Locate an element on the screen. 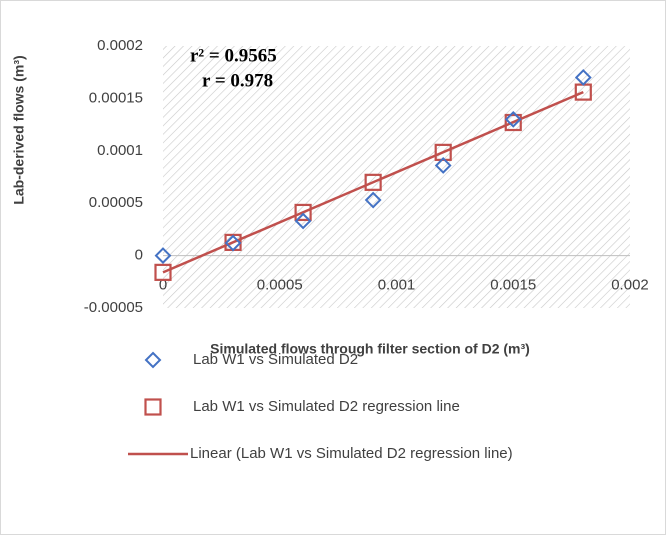 The width and height of the screenshot is (666, 535). y-tick-label: 0.0002 is located at coordinates (120, 45).